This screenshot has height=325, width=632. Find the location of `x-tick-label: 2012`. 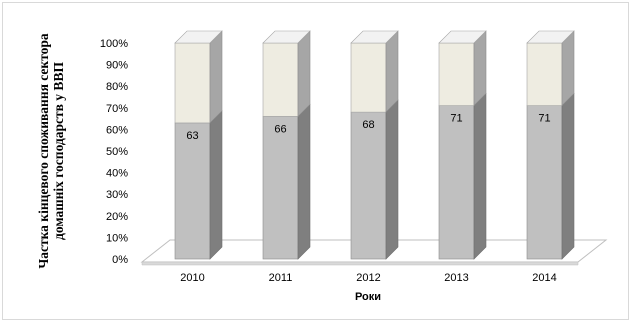

x-tick-label: 2012 is located at coordinates (368, 278).